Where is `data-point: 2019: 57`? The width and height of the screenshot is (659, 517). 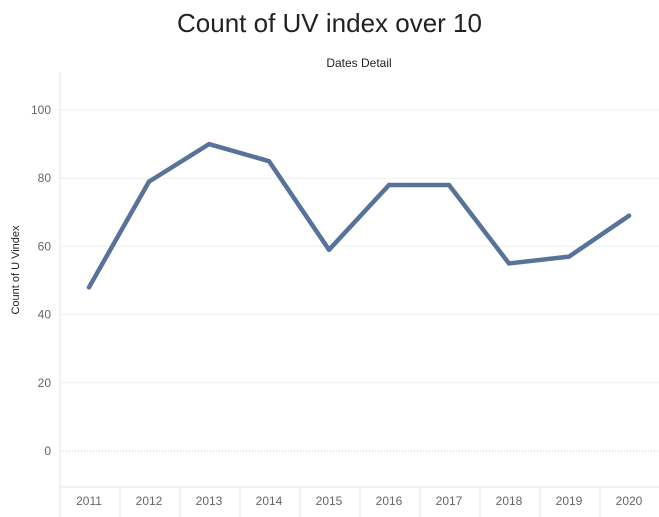 data-point: 2019: 57 is located at coordinates (569, 256).